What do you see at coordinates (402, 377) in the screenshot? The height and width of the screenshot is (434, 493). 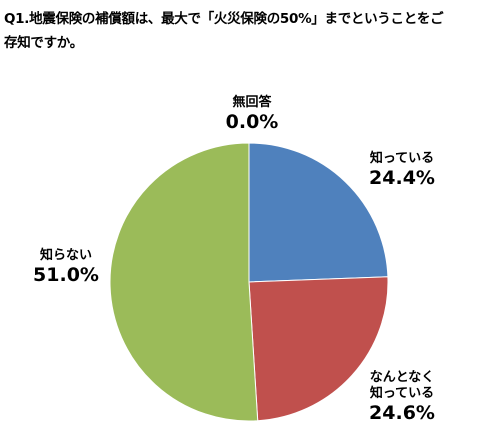 I see `slice-label-1-line-0: なんとなく` at bounding box center [402, 377].